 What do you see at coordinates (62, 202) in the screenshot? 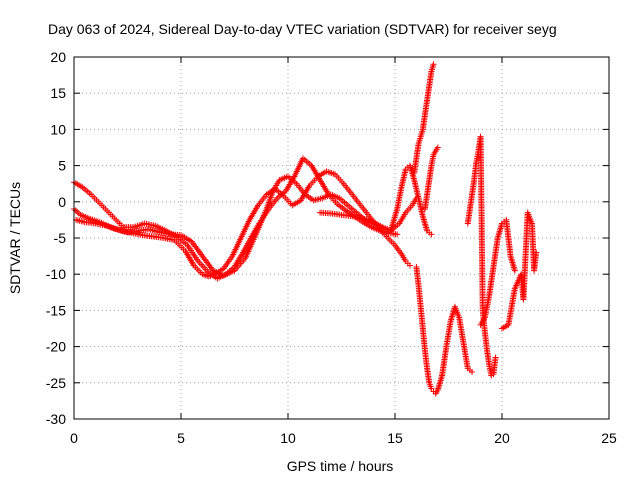
I see `y-tick-label: 0` at bounding box center [62, 202].